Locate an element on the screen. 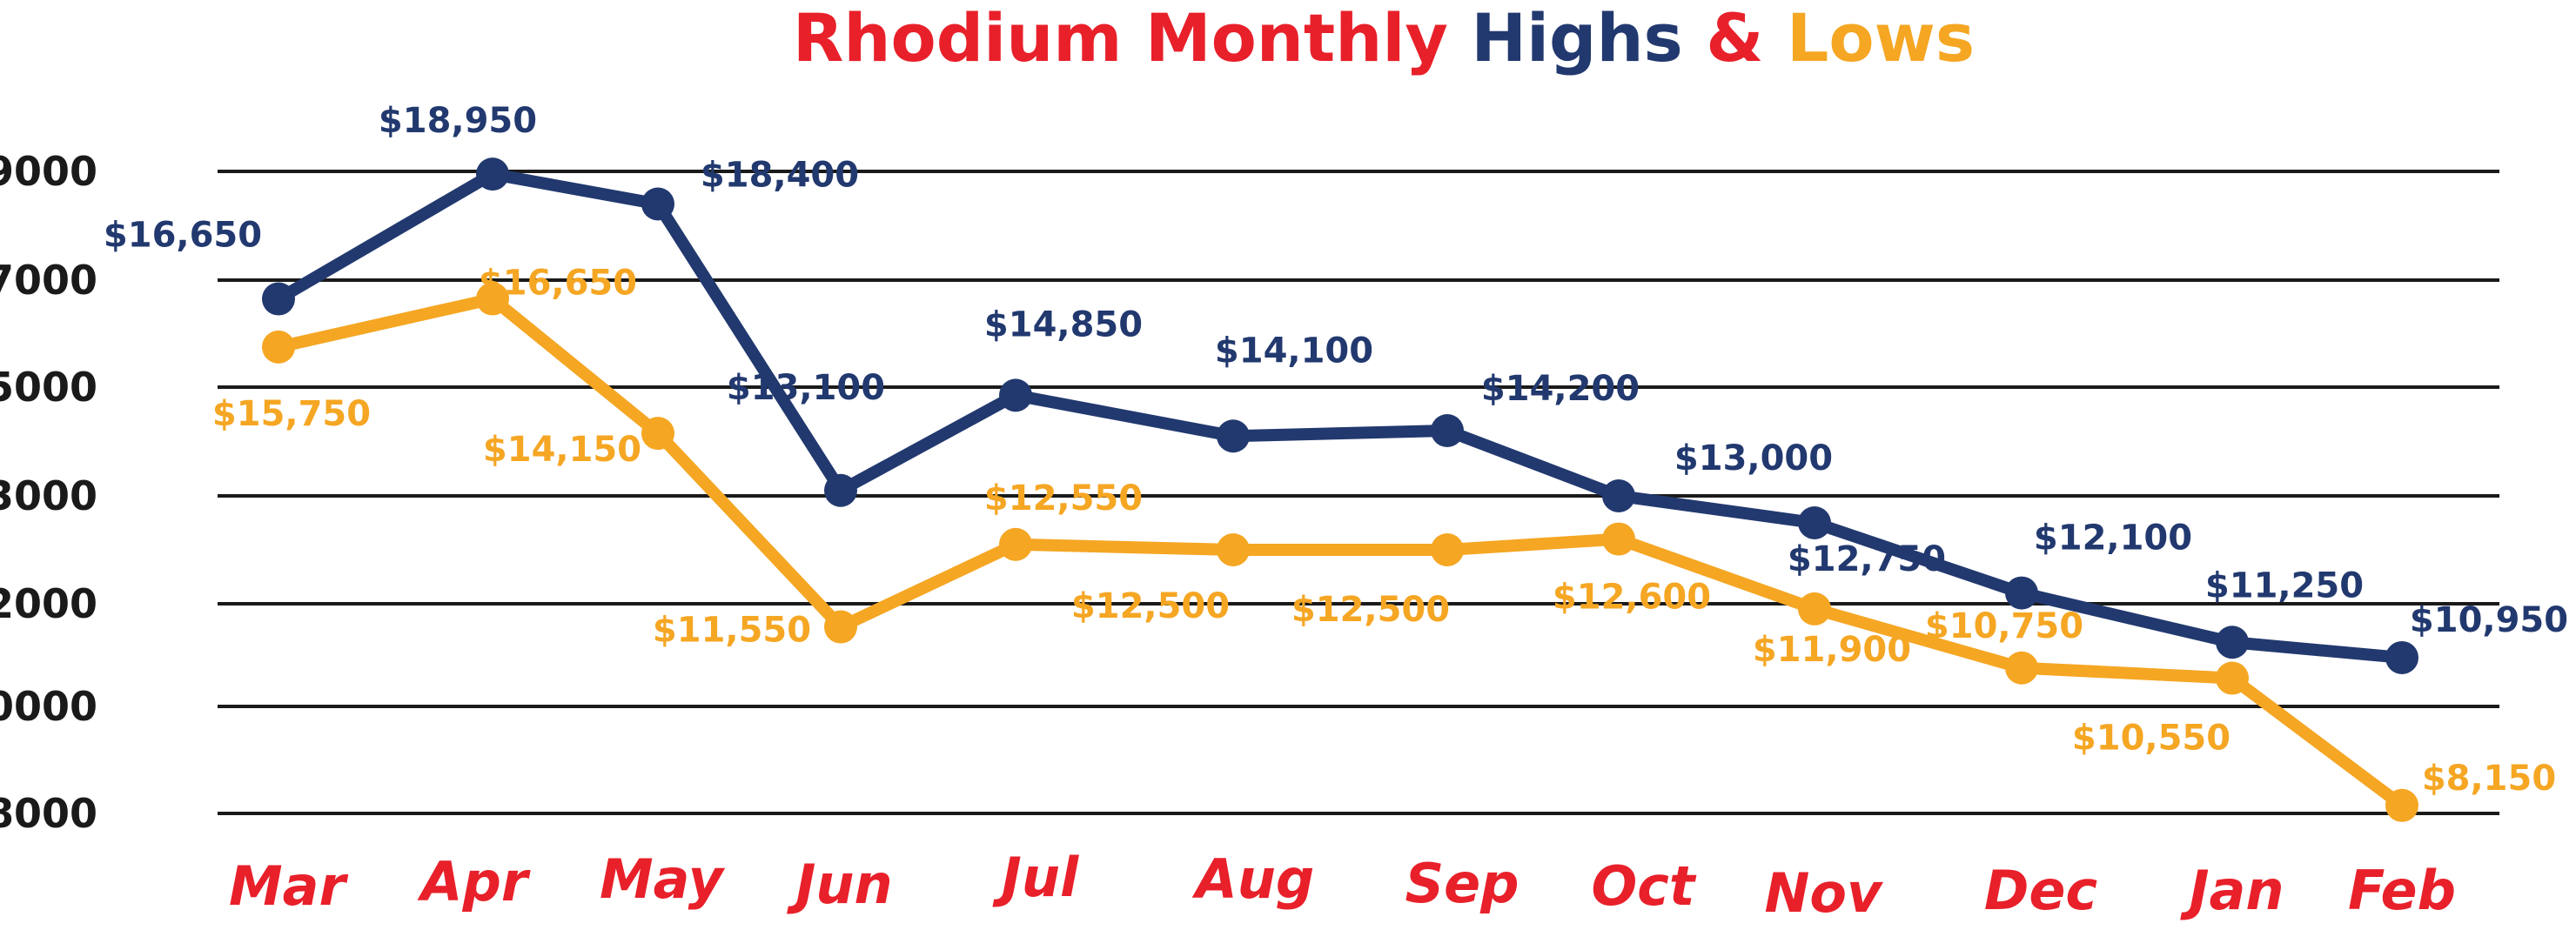  chart-title-part: Rhodium Monthly is located at coordinates (1132, 38).